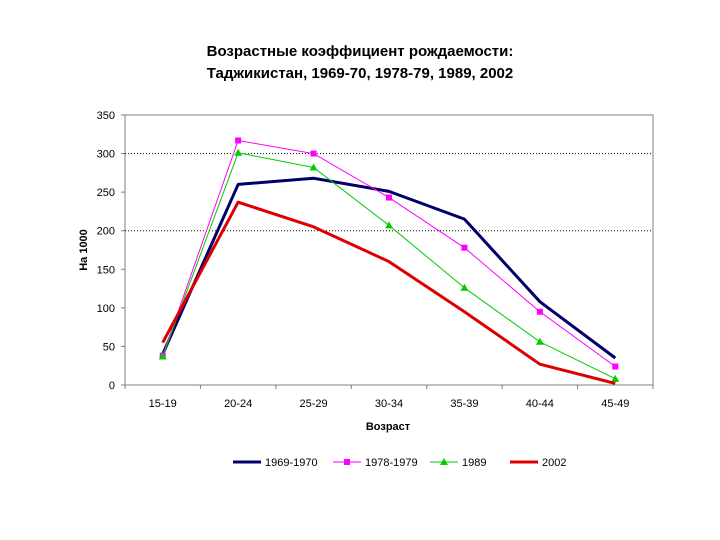 This screenshot has width=720, height=540. What do you see at coordinates (291, 463) in the screenshot?
I see `legend-label-1969-1970: 1969-1970` at bounding box center [291, 463].